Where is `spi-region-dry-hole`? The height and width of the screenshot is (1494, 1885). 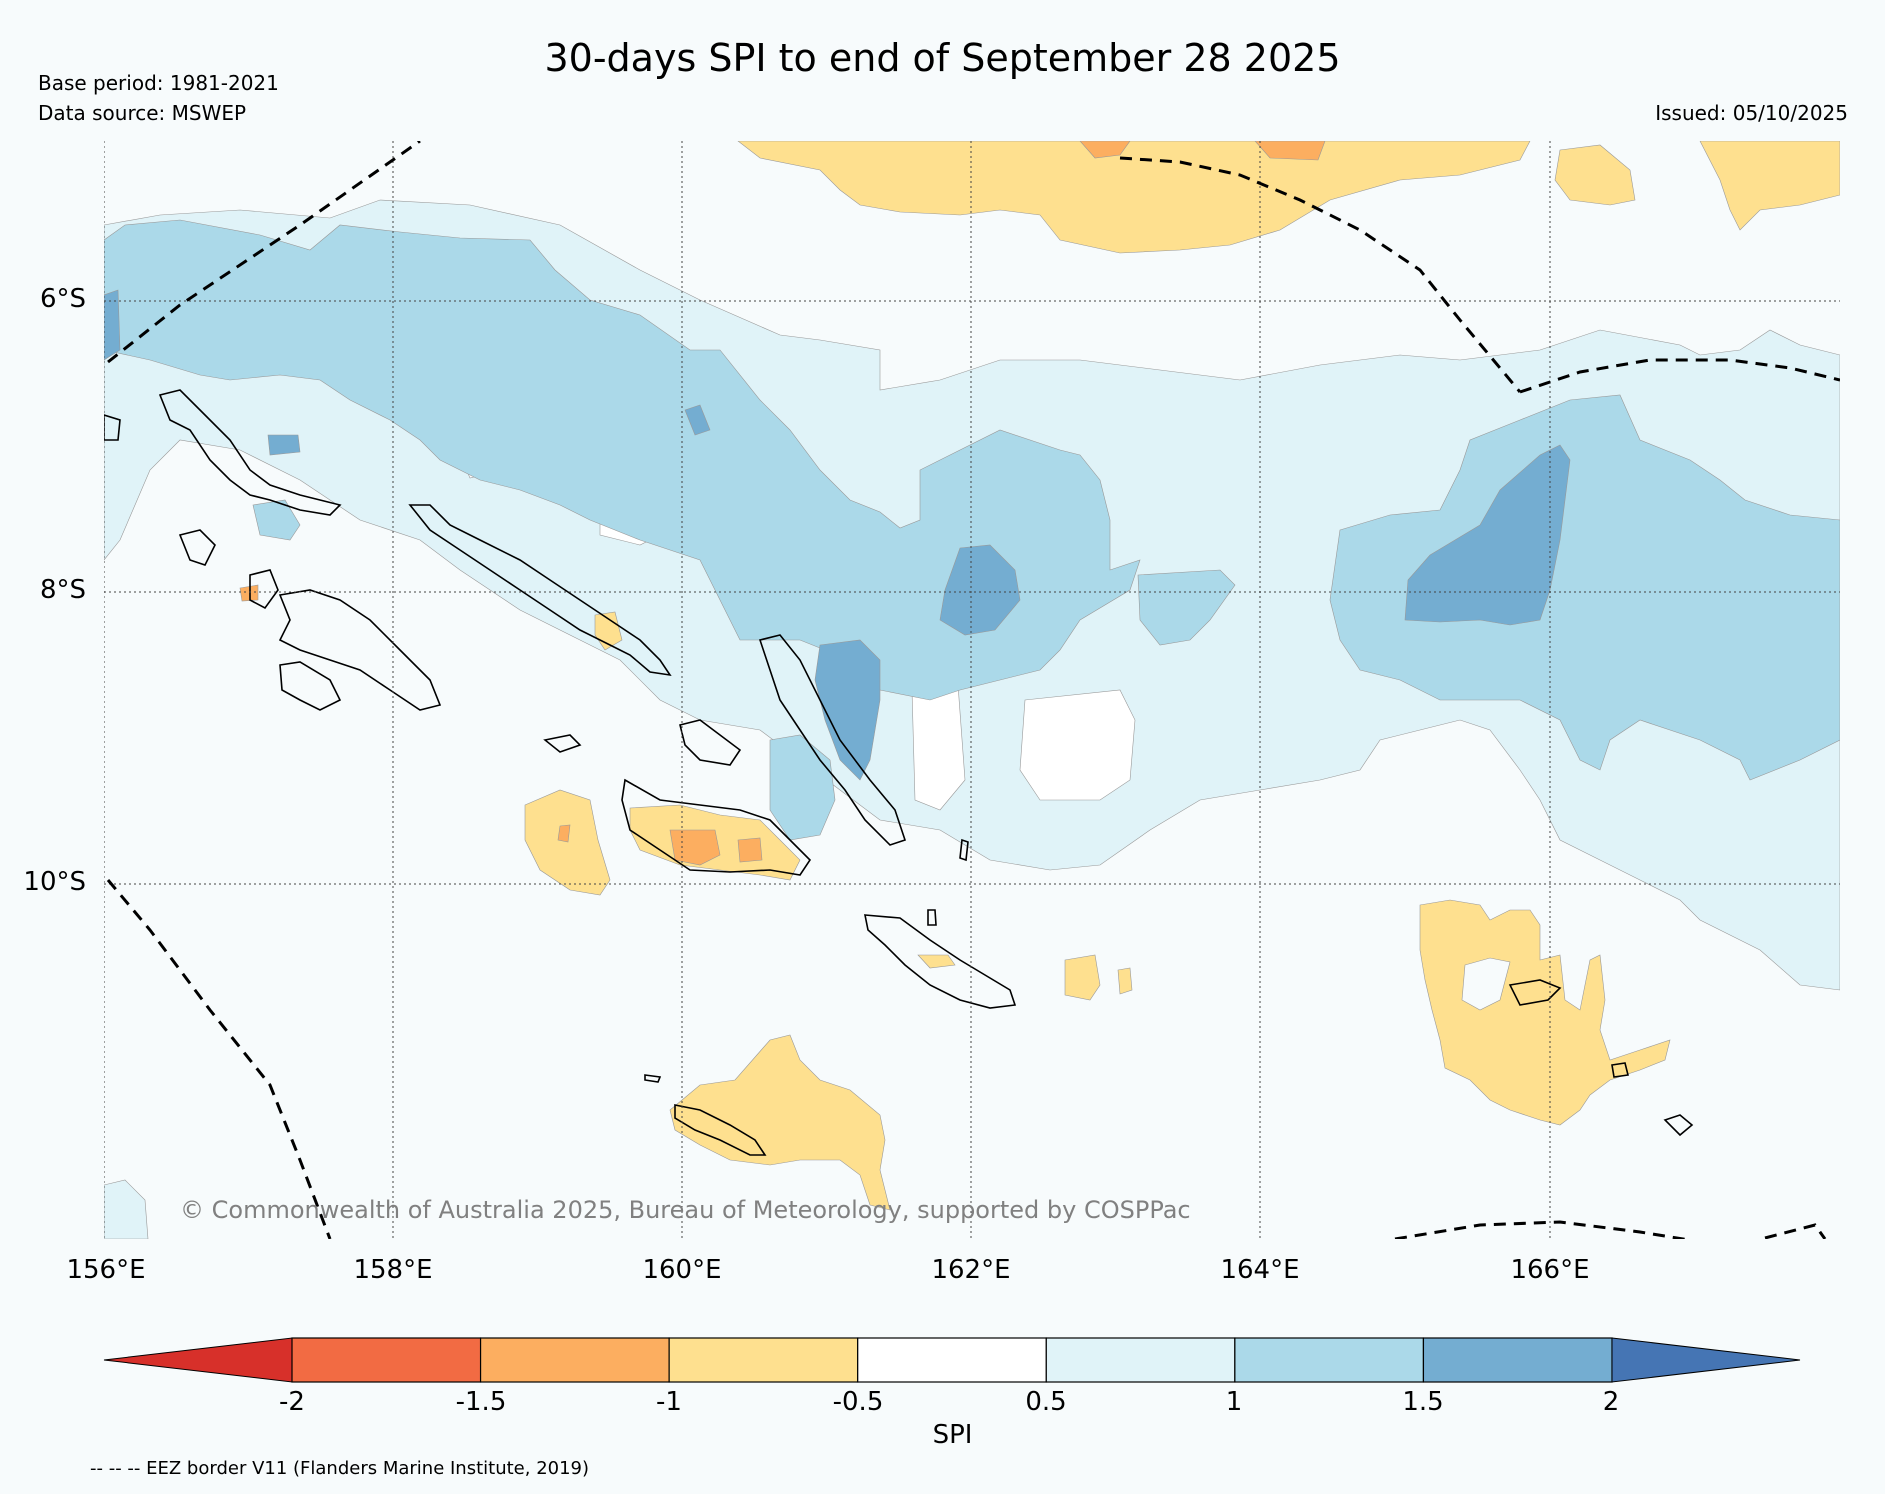
spi-region-dry-hole is located at coordinates (1486, 984).